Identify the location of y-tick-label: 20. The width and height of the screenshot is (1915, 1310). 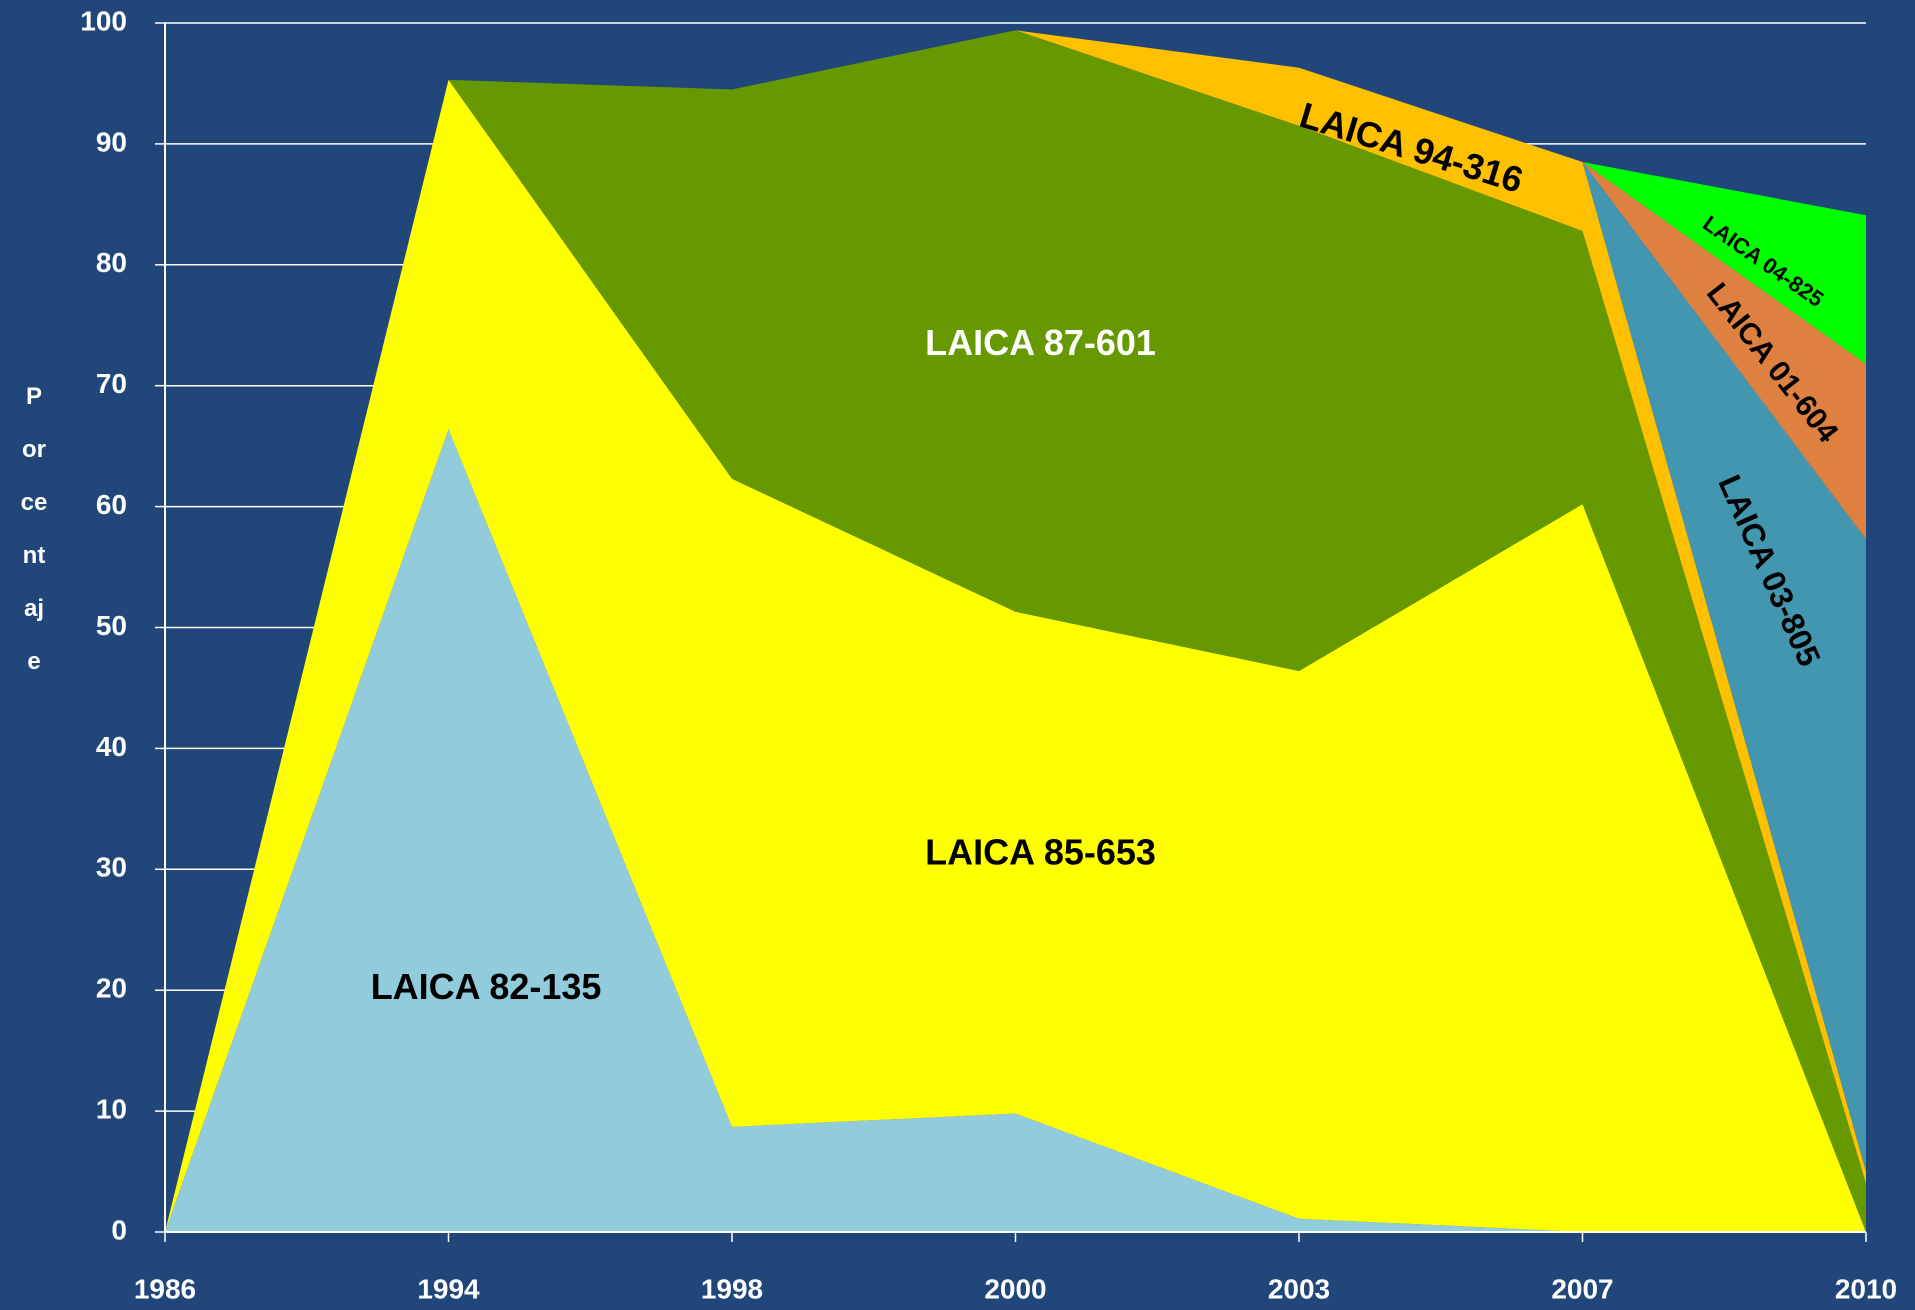
(111, 988).